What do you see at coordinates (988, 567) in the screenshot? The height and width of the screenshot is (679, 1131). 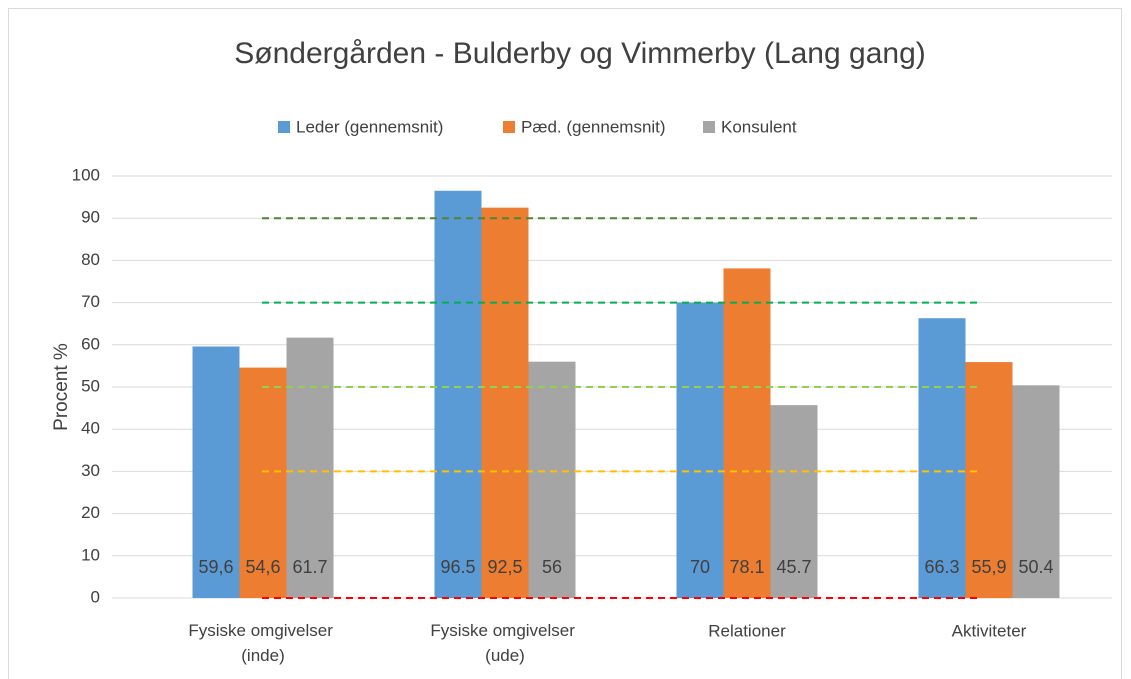 I see `data-label: 55,9` at bounding box center [988, 567].